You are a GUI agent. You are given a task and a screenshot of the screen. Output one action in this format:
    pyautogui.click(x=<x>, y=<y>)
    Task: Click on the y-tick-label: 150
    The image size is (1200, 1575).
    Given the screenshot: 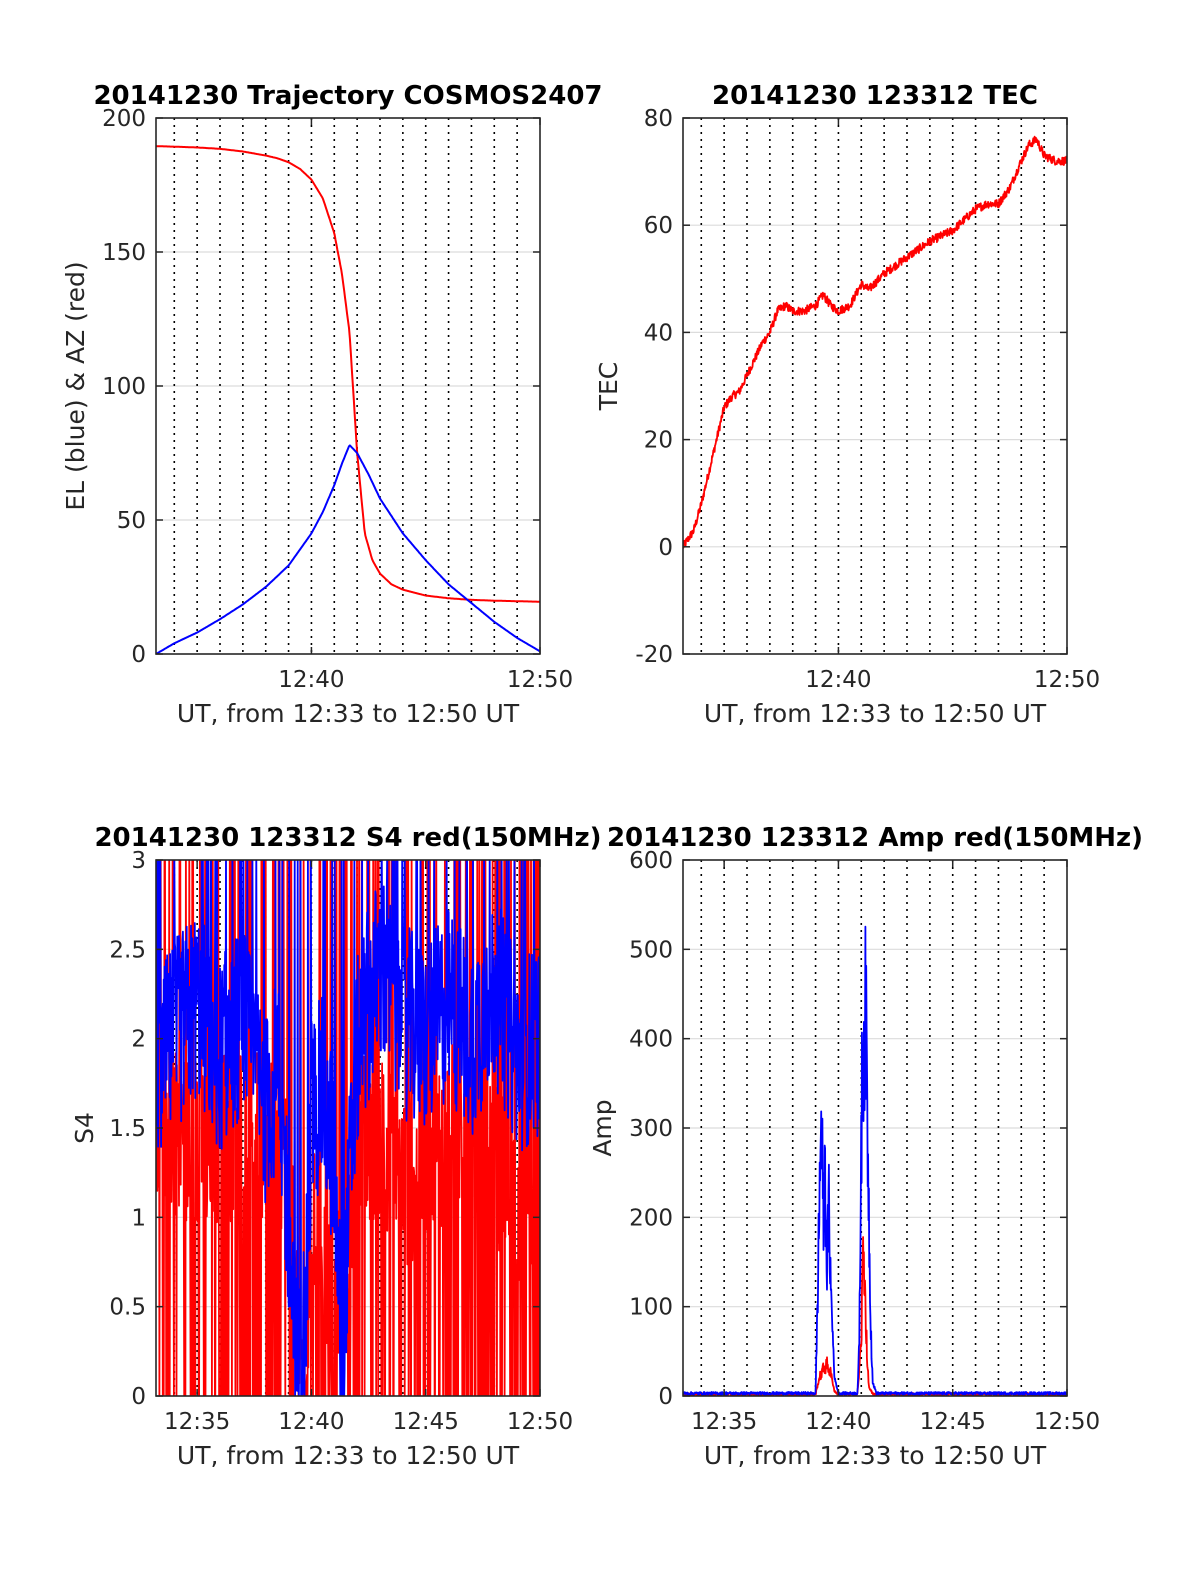 What is the action you would take?
    pyautogui.click(x=124, y=253)
    